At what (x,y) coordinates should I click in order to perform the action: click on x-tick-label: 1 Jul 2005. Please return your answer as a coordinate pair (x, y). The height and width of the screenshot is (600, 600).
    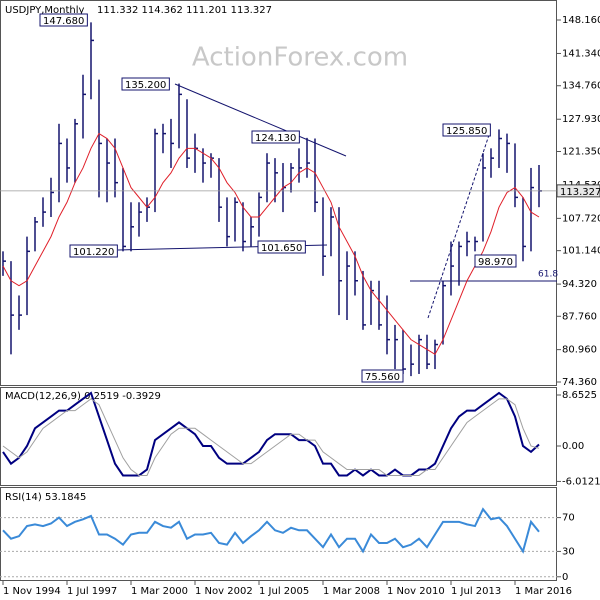
    Looking at the image, I should click on (284, 591).